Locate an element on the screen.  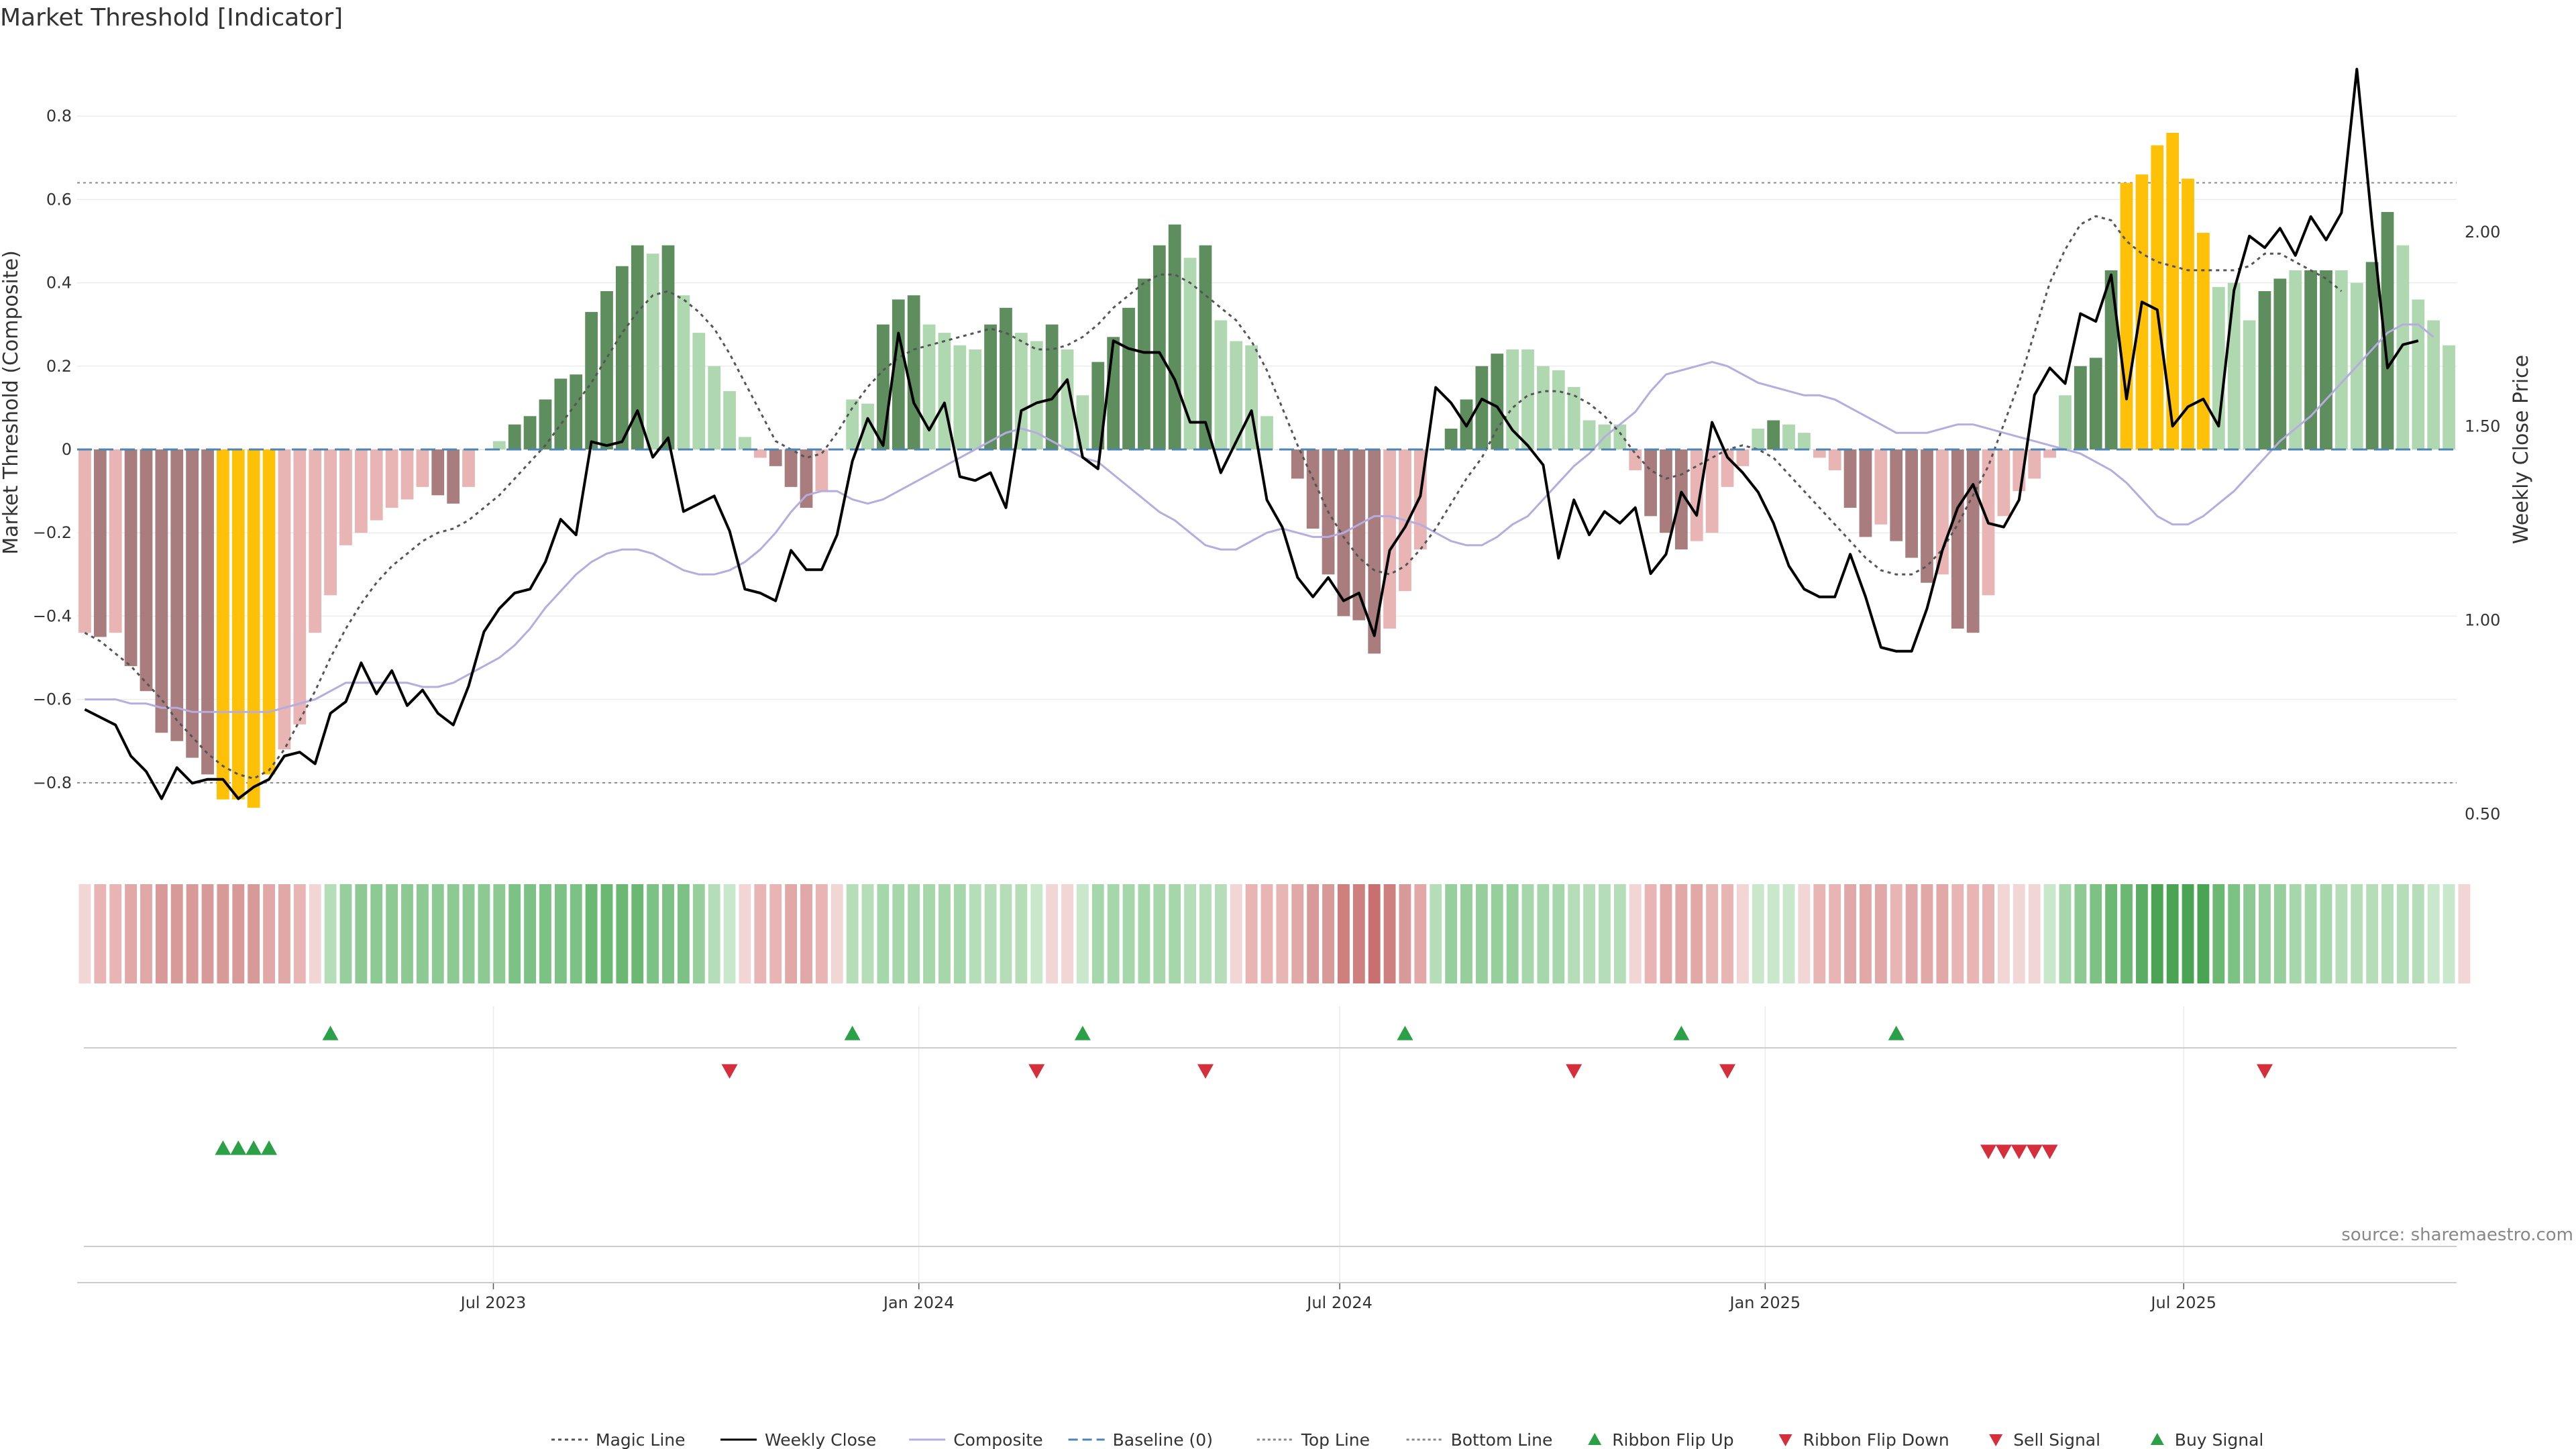
y-right-tick-label: 2.00 is located at coordinates (2482, 232).